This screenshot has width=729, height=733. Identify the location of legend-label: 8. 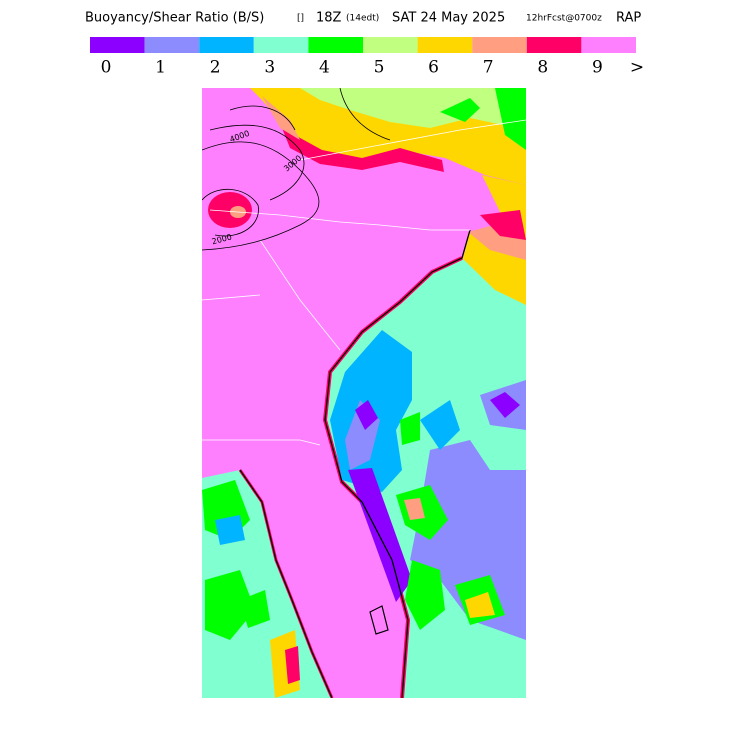
(542, 68).